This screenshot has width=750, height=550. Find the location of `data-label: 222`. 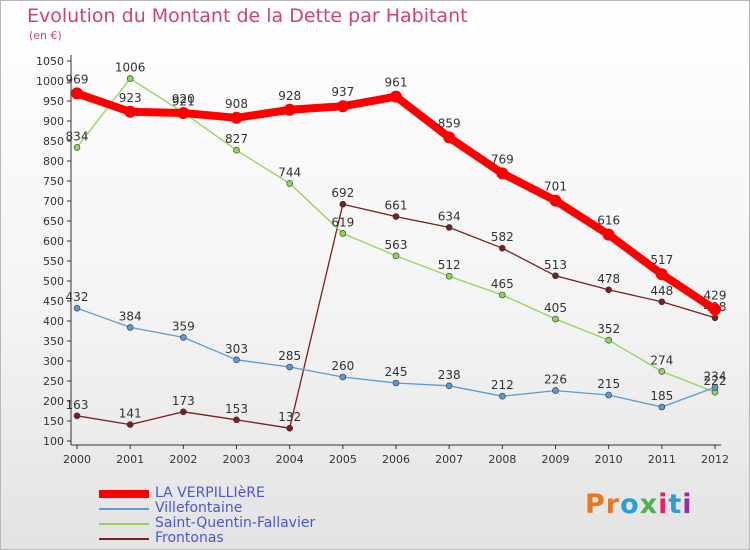

data-label: 222 is located at coordinates (715, 381).